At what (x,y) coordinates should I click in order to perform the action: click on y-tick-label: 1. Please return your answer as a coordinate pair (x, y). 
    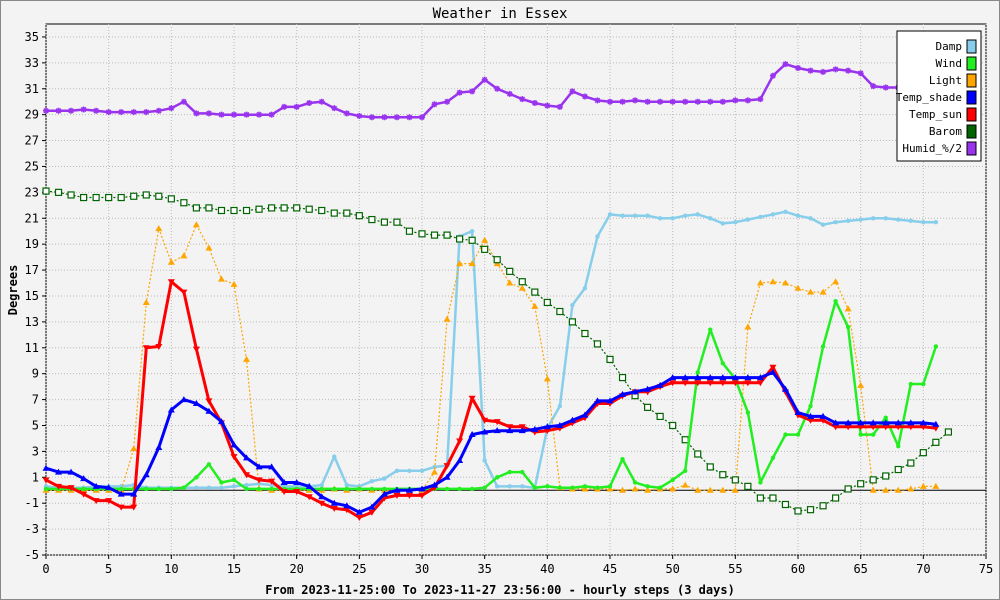
    Looking at the image, I should click on (35, 477).